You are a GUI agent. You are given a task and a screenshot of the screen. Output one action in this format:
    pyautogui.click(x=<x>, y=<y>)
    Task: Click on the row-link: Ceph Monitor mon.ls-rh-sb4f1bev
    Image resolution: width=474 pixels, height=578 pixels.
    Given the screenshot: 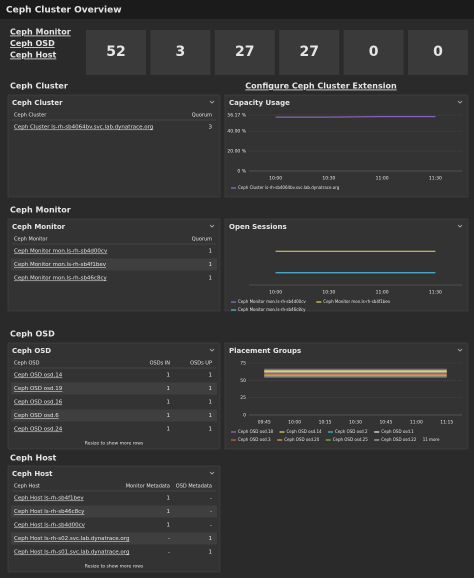 What is the action you would take?
    pyautogui.click(x=60, y=265)
    